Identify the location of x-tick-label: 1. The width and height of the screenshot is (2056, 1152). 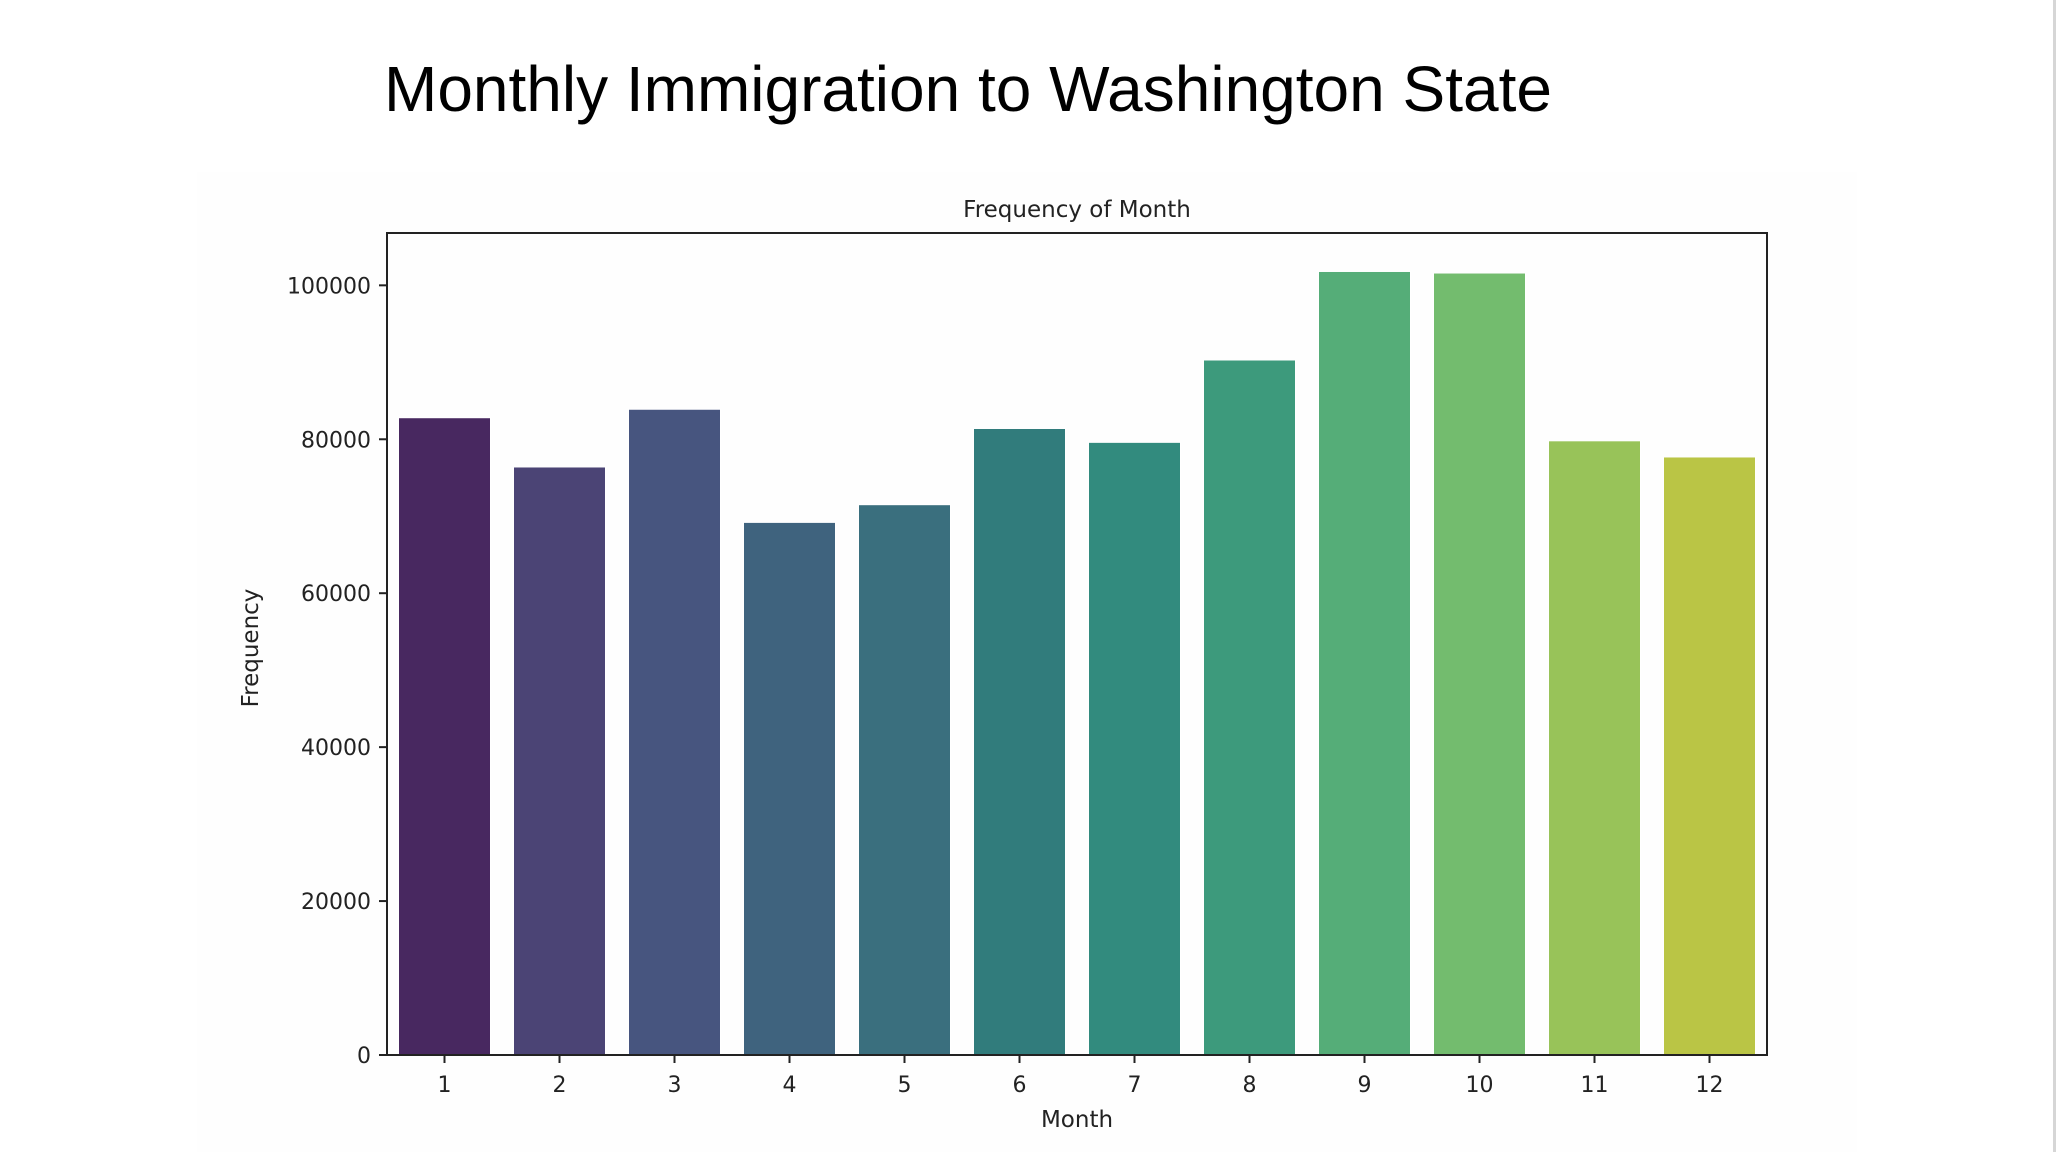
(445, 1085).